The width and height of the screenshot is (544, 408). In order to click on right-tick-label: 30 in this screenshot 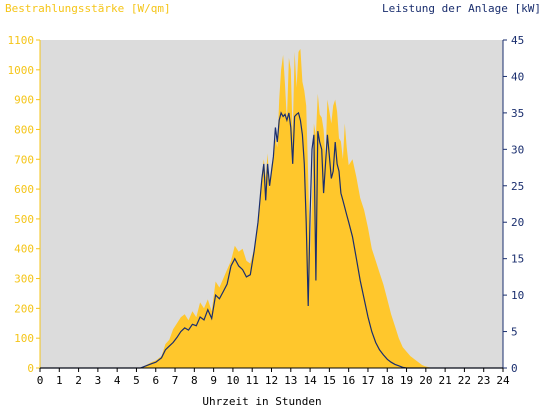, I will do `click(517, 149)`.